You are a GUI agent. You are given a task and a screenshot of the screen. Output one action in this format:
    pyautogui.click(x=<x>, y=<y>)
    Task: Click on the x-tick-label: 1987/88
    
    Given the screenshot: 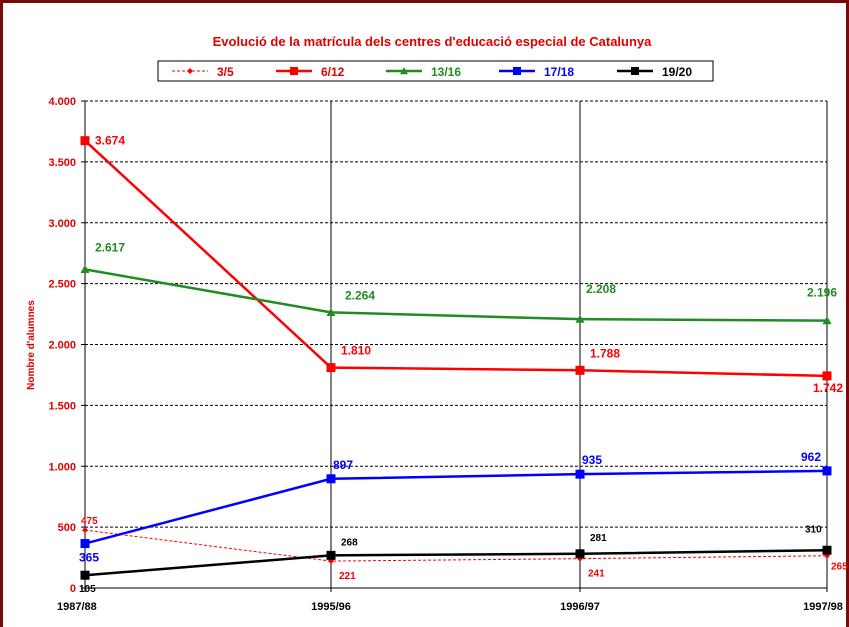 What is the action you would take?
    pyautogui.click(x=77, y=607)
    